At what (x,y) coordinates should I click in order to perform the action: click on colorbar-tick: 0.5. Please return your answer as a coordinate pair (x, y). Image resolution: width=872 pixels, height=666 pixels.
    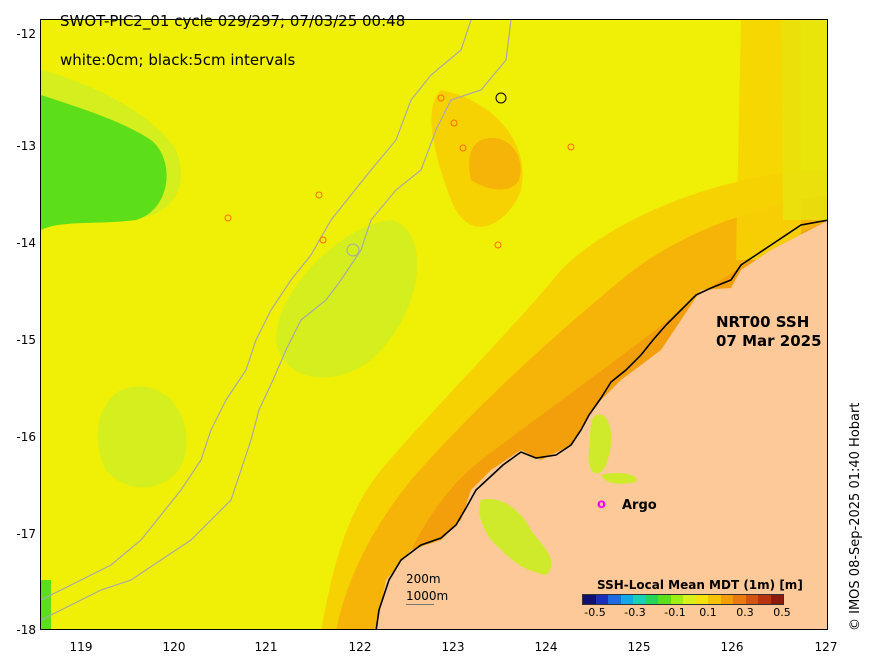
    Looking at the image, I should click on (782, 612).